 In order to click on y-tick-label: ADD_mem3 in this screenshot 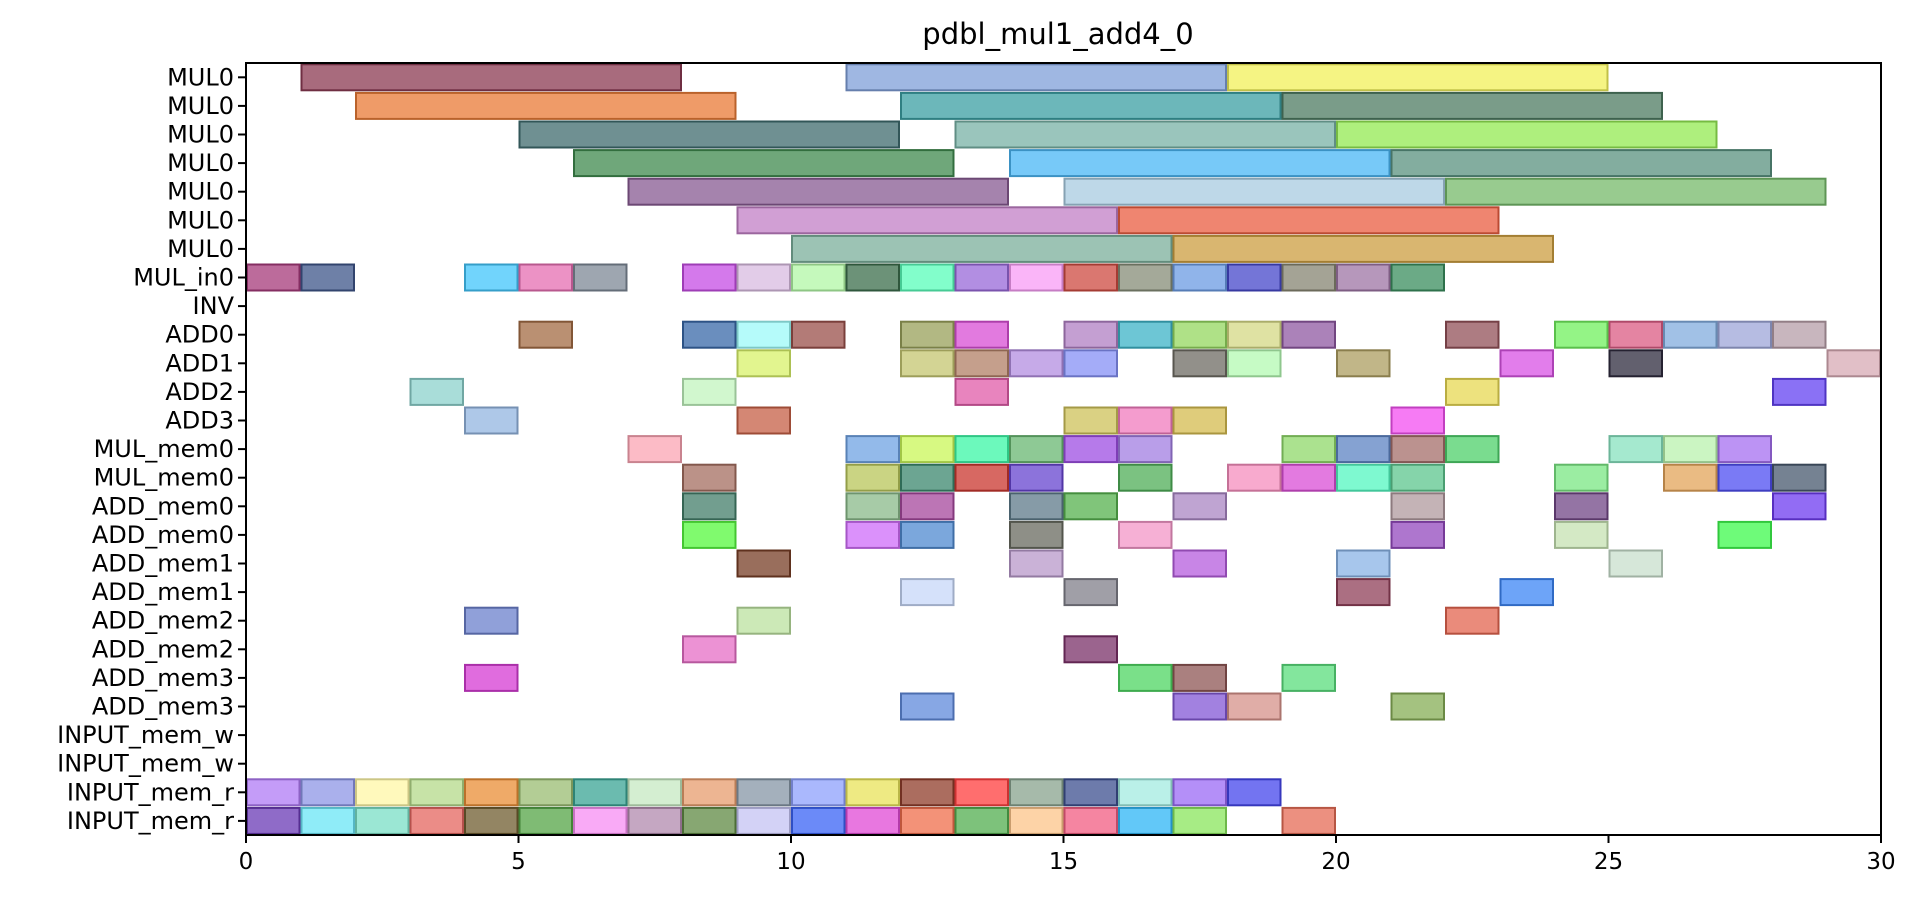, I will do `click(163, 707)`.